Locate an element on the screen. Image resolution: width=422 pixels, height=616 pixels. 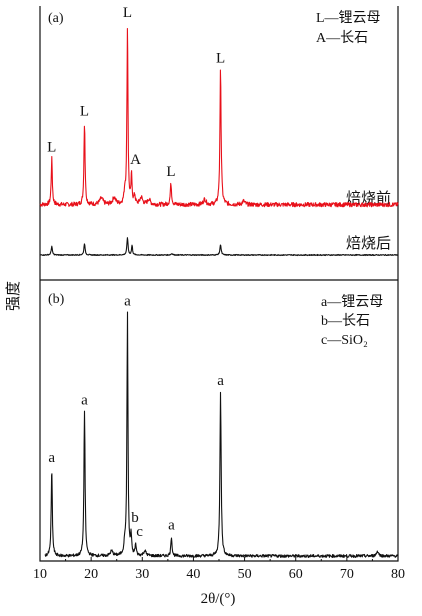
x-tick-label: 40 is located at coordinates (193, 574).